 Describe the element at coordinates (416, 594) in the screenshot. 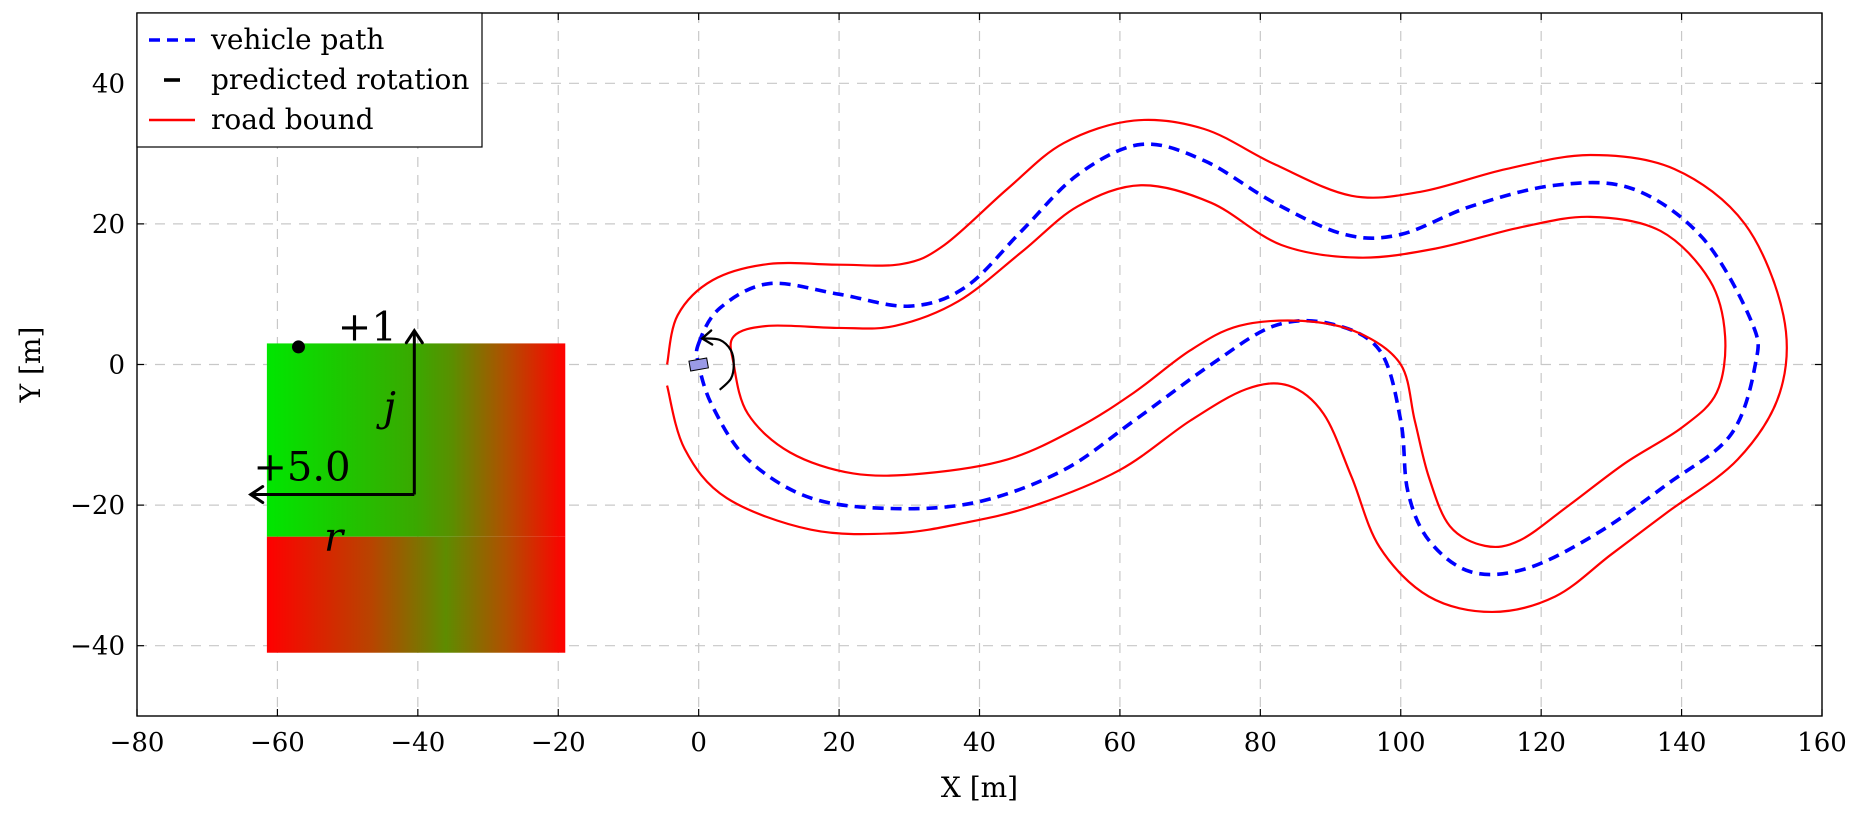

I see `inset-reward-bottom` at that location.